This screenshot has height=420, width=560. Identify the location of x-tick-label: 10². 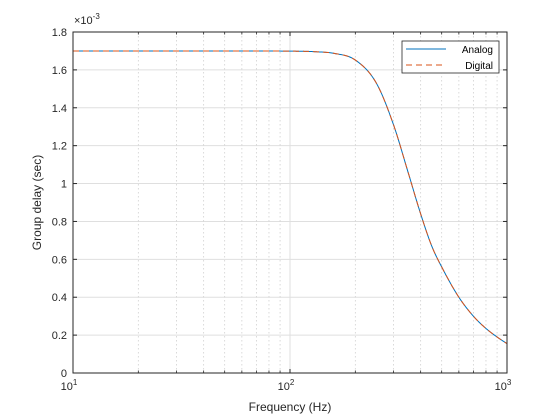
(286, 385).